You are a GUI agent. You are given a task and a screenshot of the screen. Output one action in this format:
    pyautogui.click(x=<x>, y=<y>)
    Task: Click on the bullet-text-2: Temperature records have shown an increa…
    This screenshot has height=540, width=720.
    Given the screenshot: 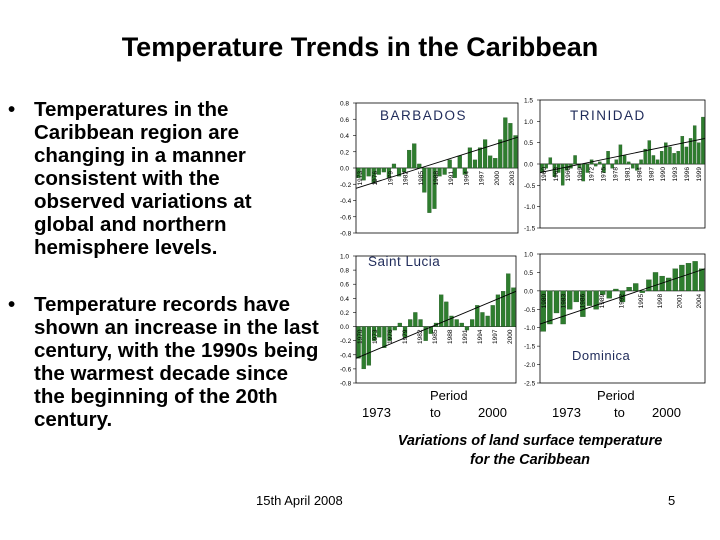 What is the action you would take?
    pyautogui.click(x=176, y=362)
    